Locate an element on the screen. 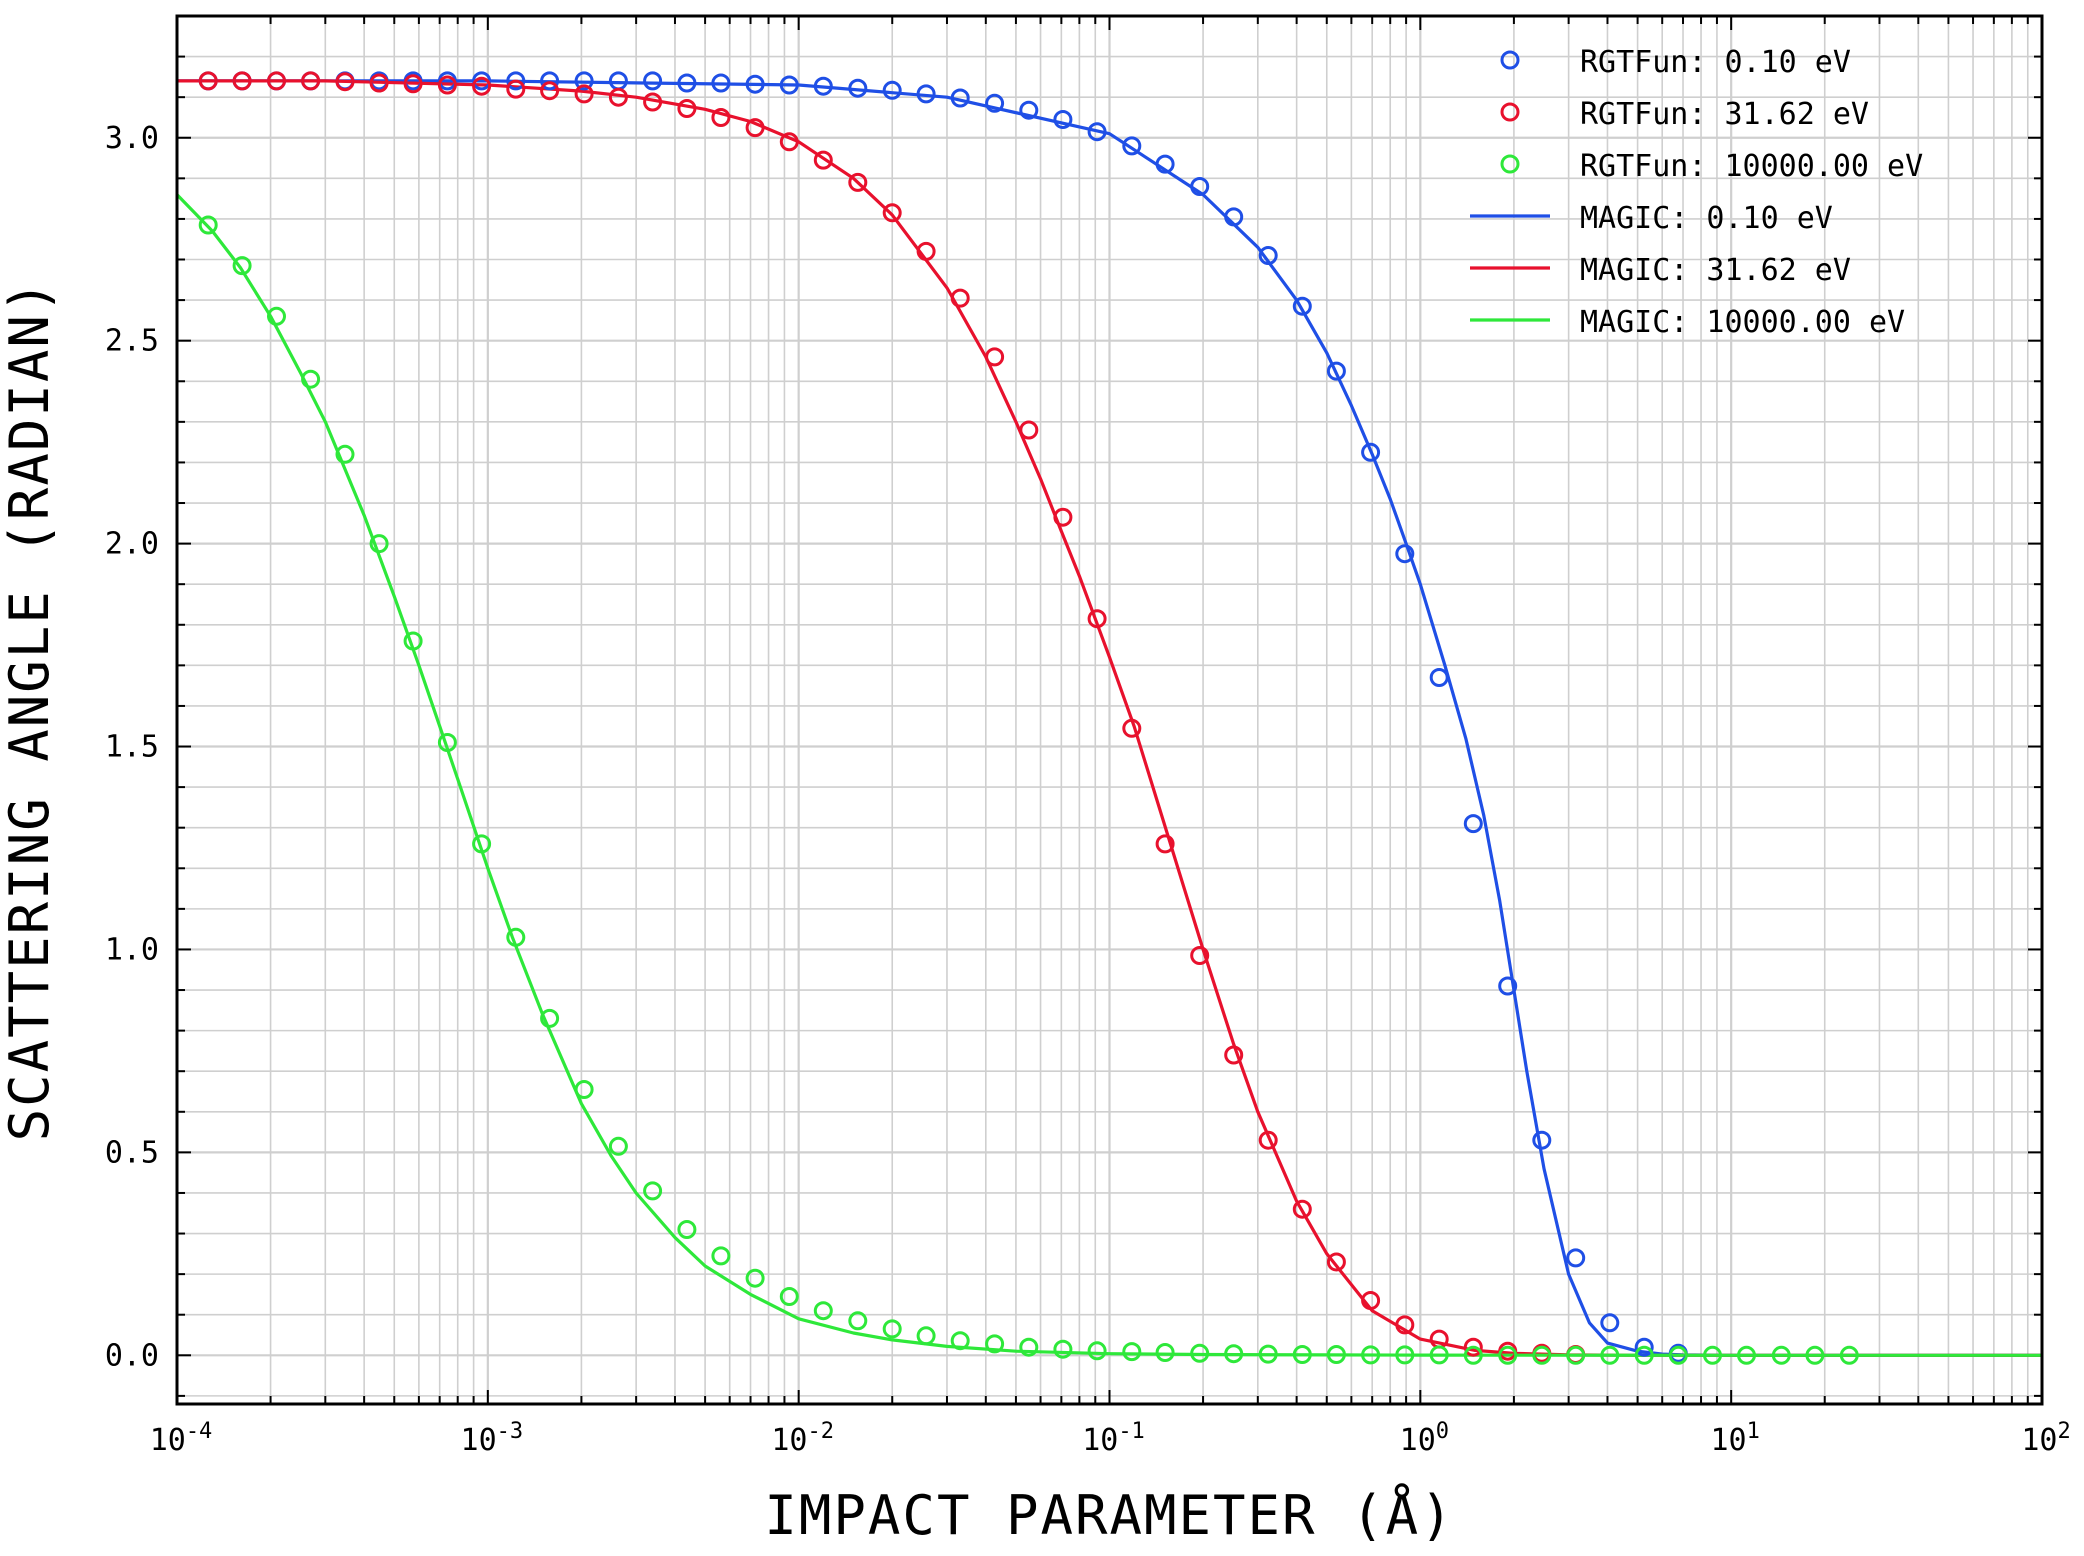 The width and height of the screenshot is (2084, 1556). x-tick-label: 10⁻³ is located at coordinates (492, 1438).